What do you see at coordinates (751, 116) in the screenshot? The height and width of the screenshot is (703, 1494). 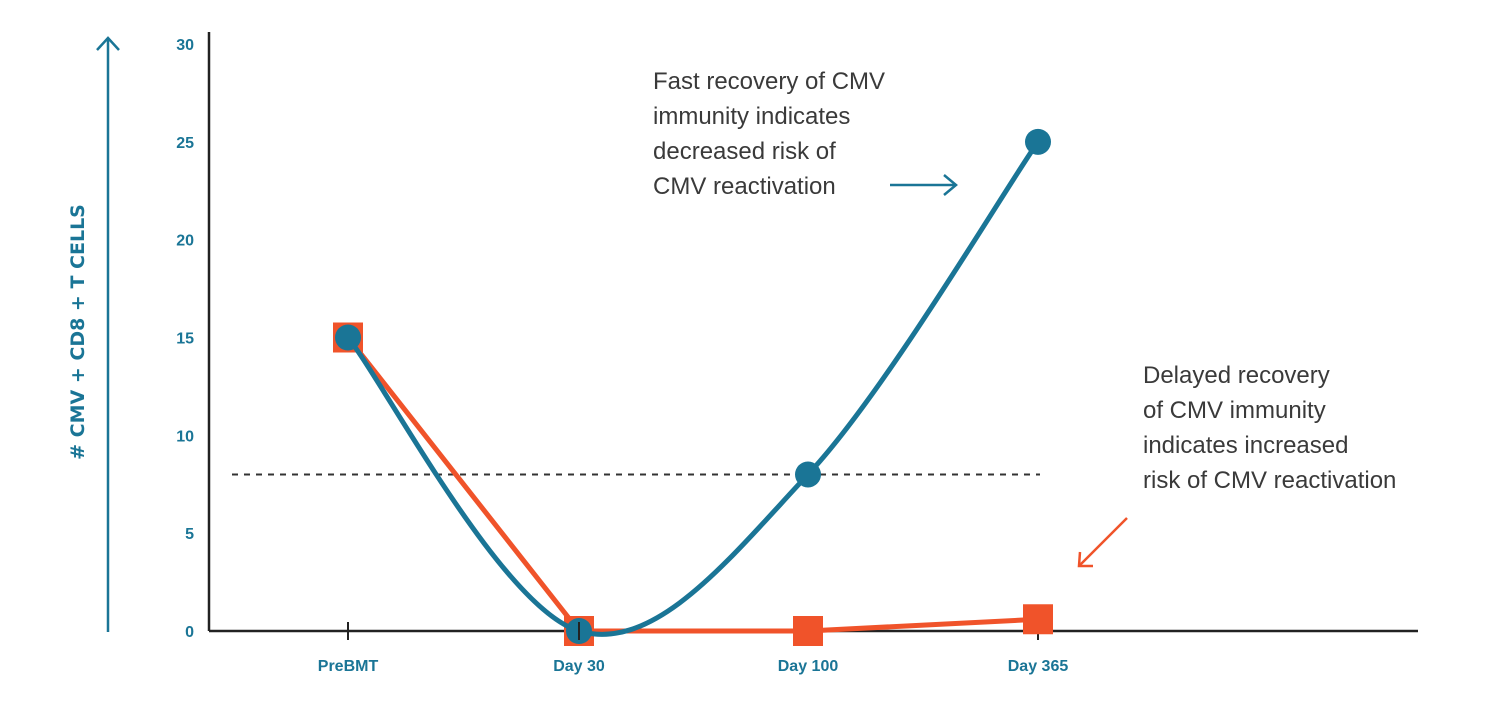 I see `annotation-fast-line: immunity indicates` at bounding box center [751, 116].